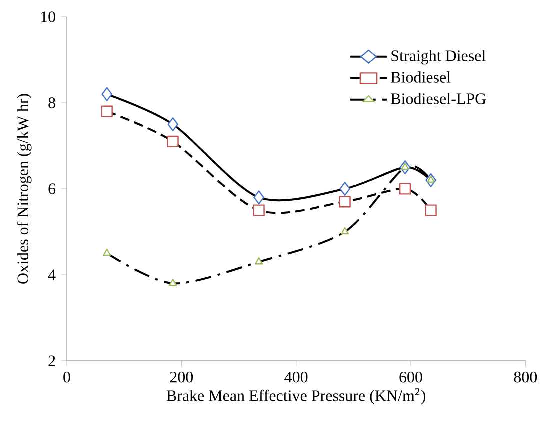 The image size is (546, 429). What do you see at coordinates (438, 98) in the screenshot?
I see `legend-label: Biodiesel-LPG` at bounding box center [438, 98].